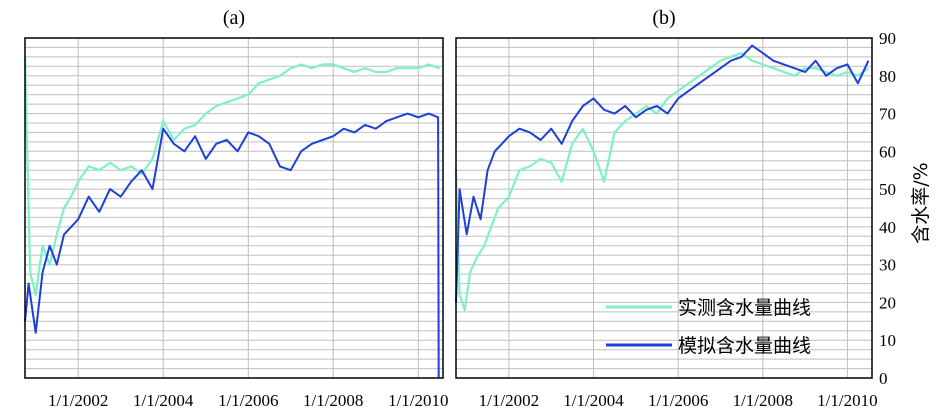  I want to click on panel-b-label: (b), so click(663, 18).